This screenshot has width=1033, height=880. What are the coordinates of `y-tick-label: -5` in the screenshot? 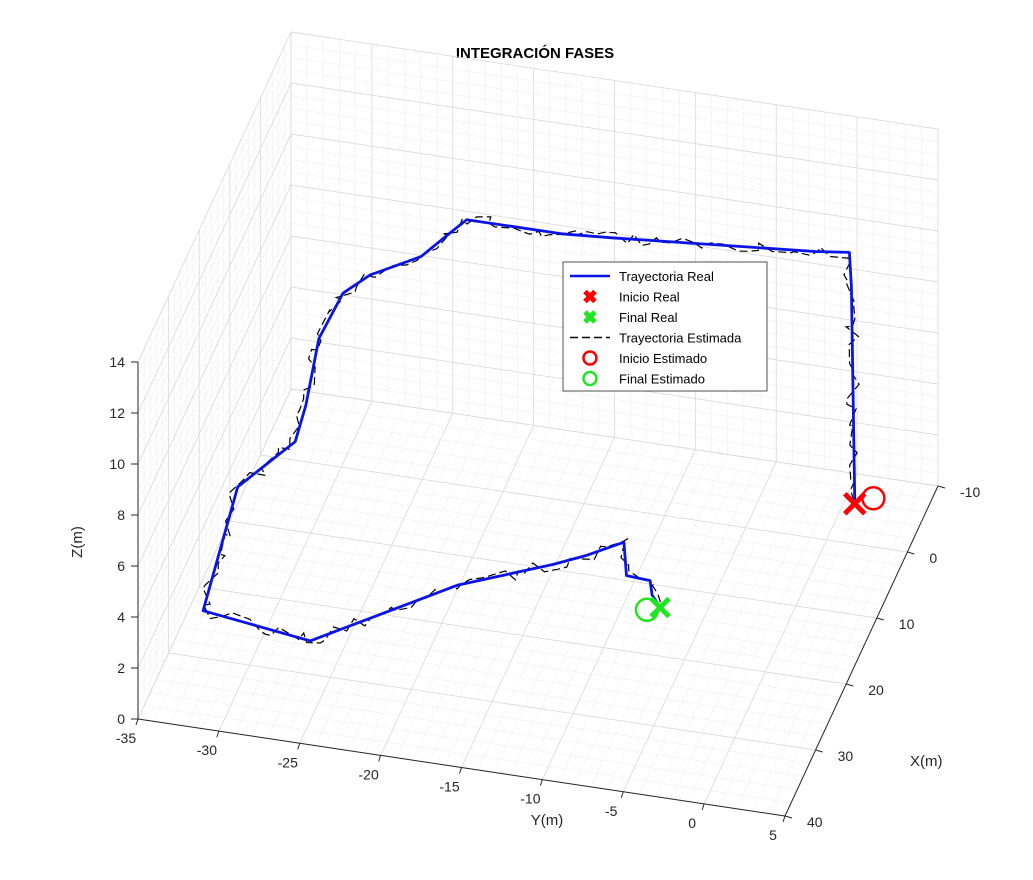 It's located at (611, 811).